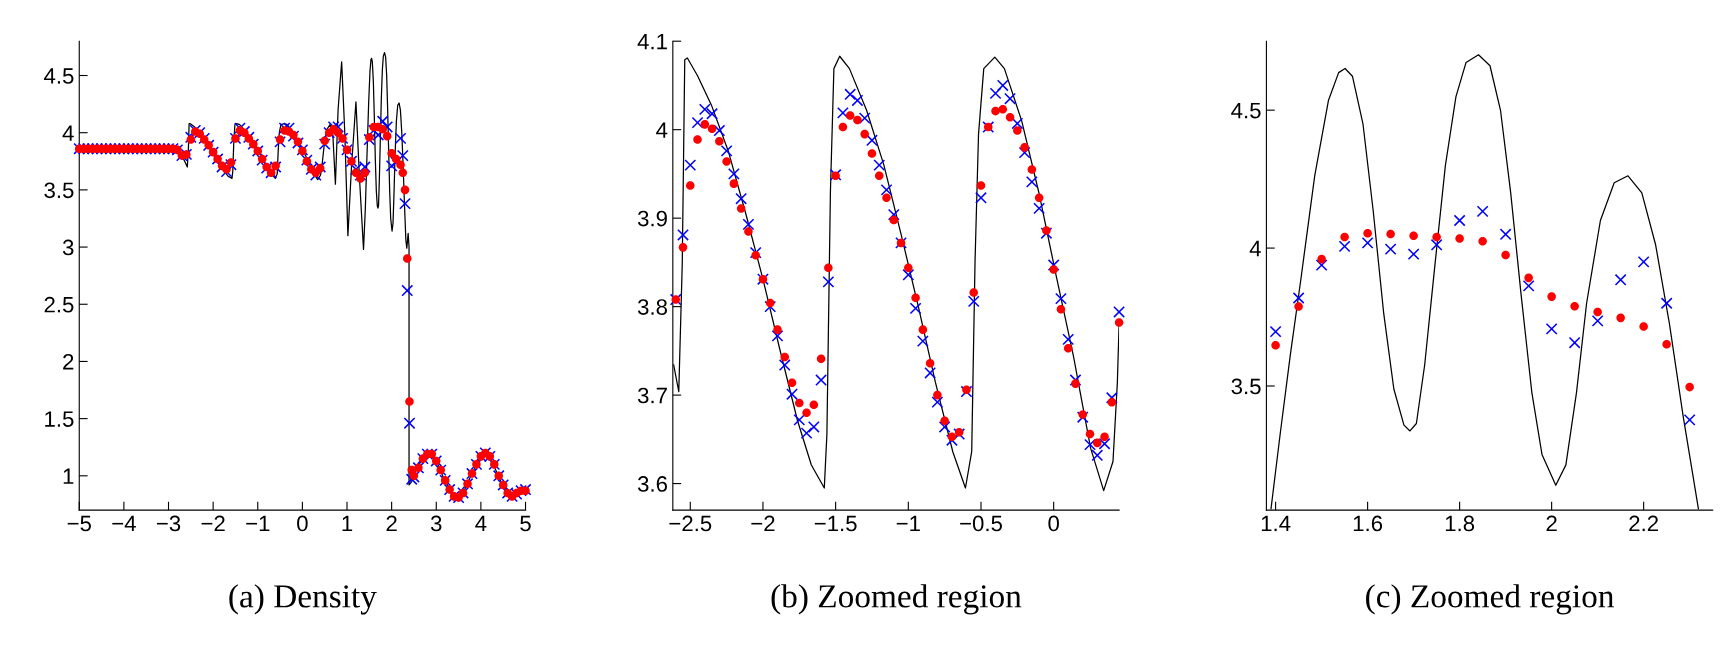 The height and width of the screenshot is (654, 1723). What do you see at coordinates (896, 599) in the screenshot?
I see `text: (b) Zoomed region` at bounding box center [896, 599].